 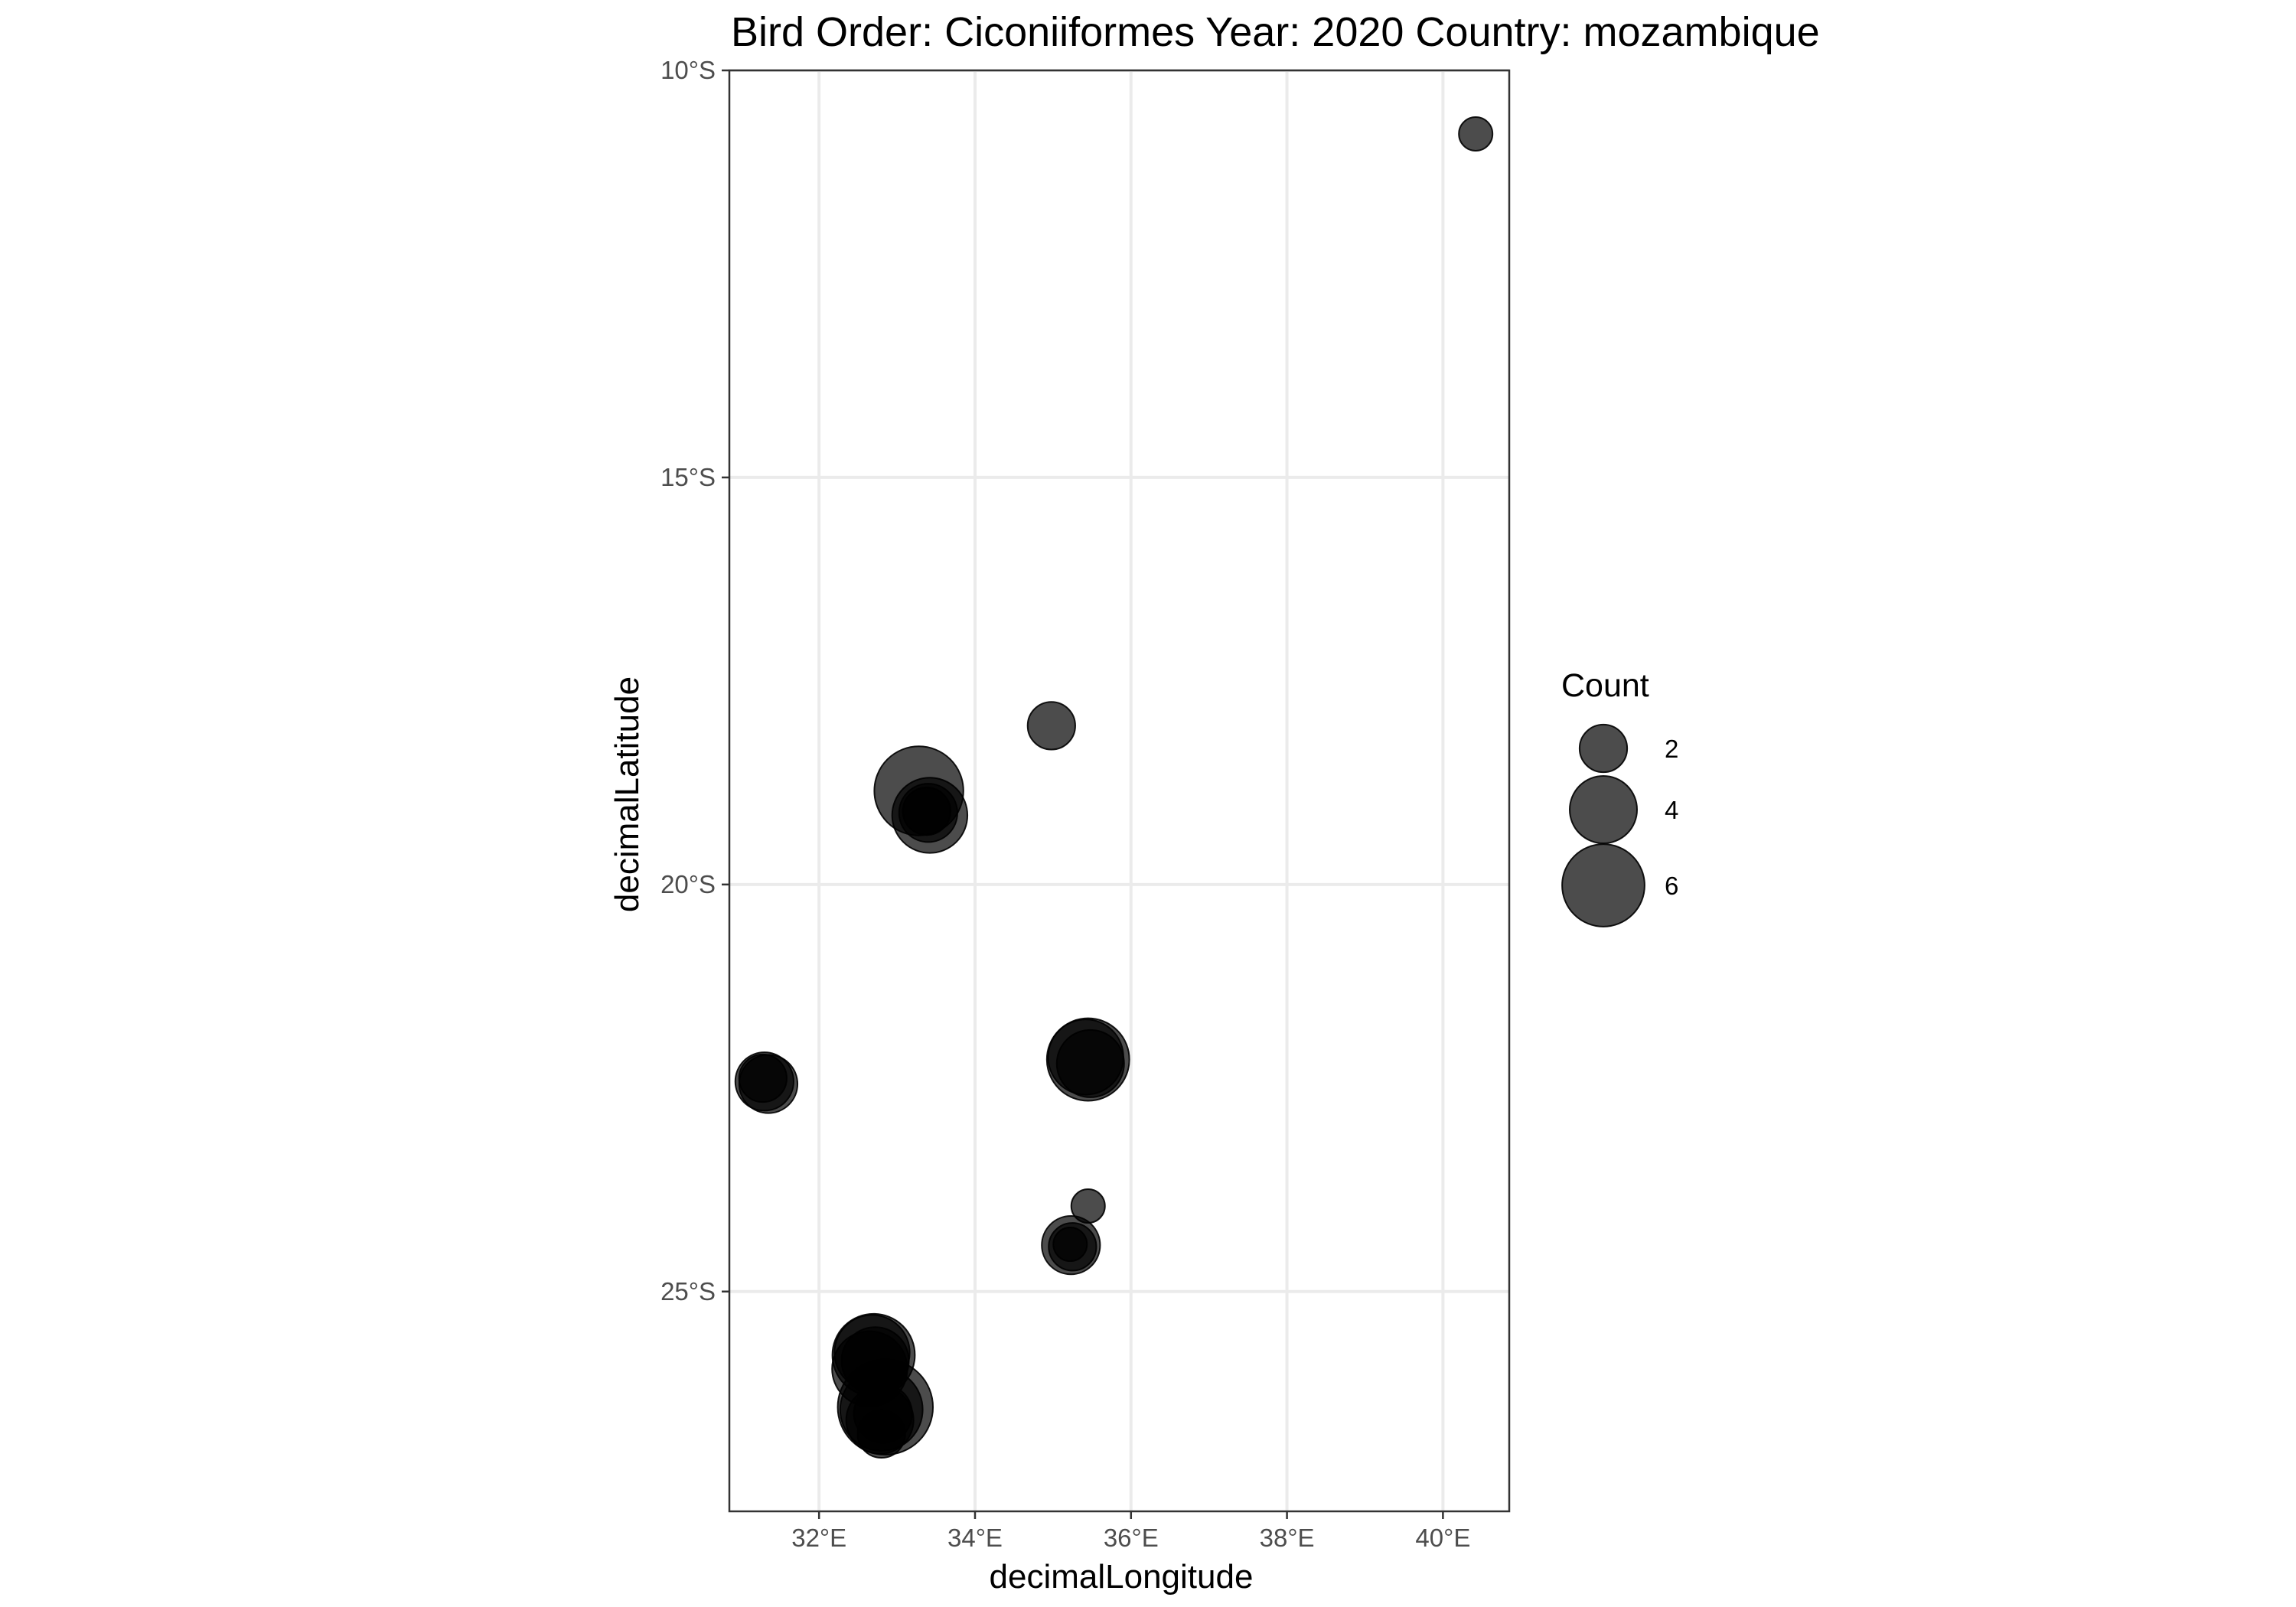 I want to click on x-tick-label-0: 32°E, so click(x=818, y=1538).